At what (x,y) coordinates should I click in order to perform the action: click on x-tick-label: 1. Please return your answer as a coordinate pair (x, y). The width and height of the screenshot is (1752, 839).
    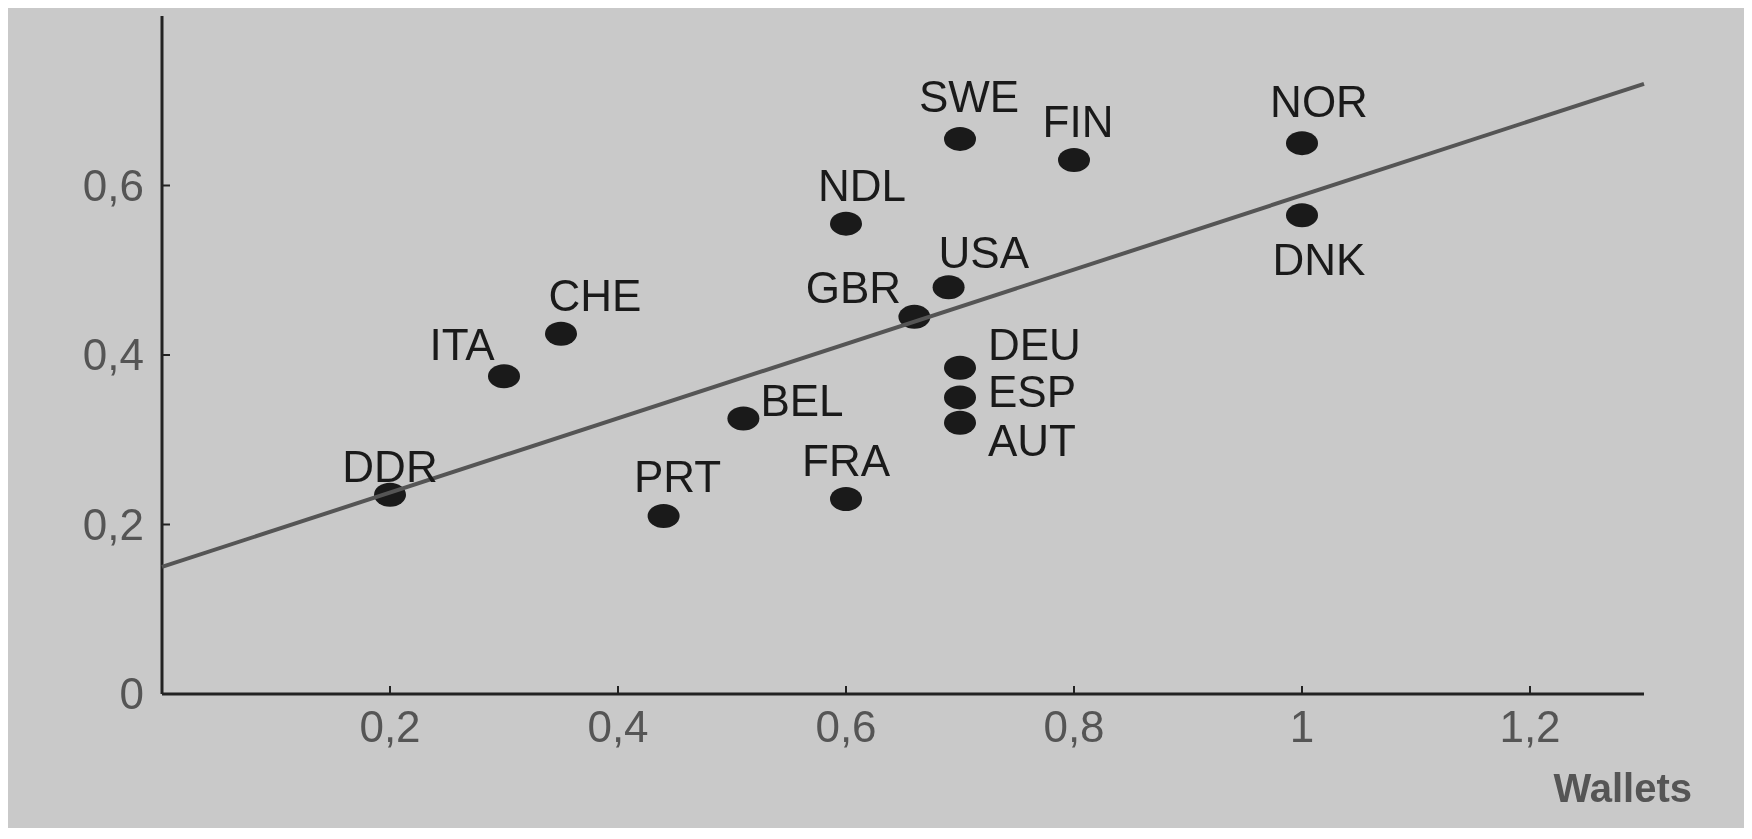
    Looking at the image, I should click on (1302, 726).